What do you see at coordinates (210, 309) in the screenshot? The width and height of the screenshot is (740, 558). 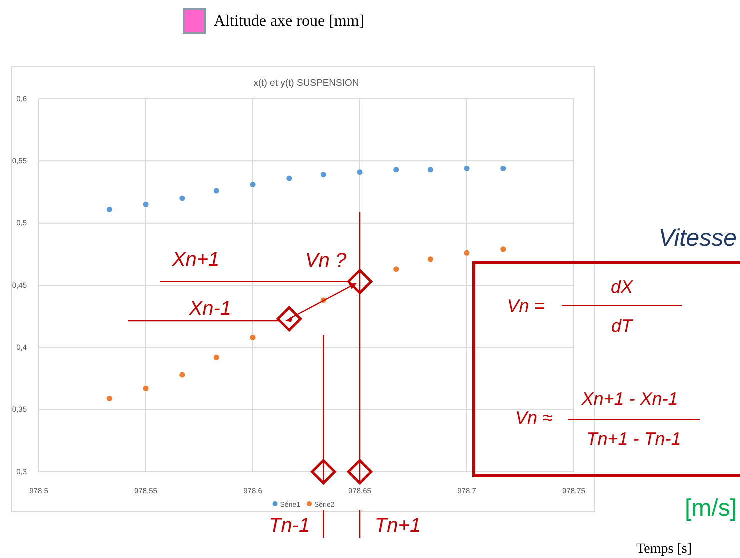 I see `annotation: Xn-1` at bounding box center [210, 309].